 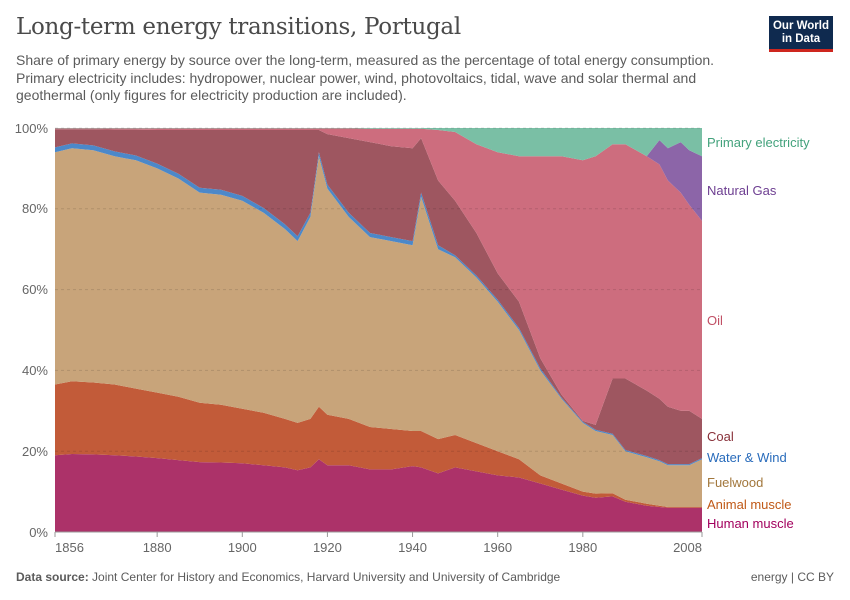 I want to click on x-tick-label: 1980, so click(x=582, y=547).